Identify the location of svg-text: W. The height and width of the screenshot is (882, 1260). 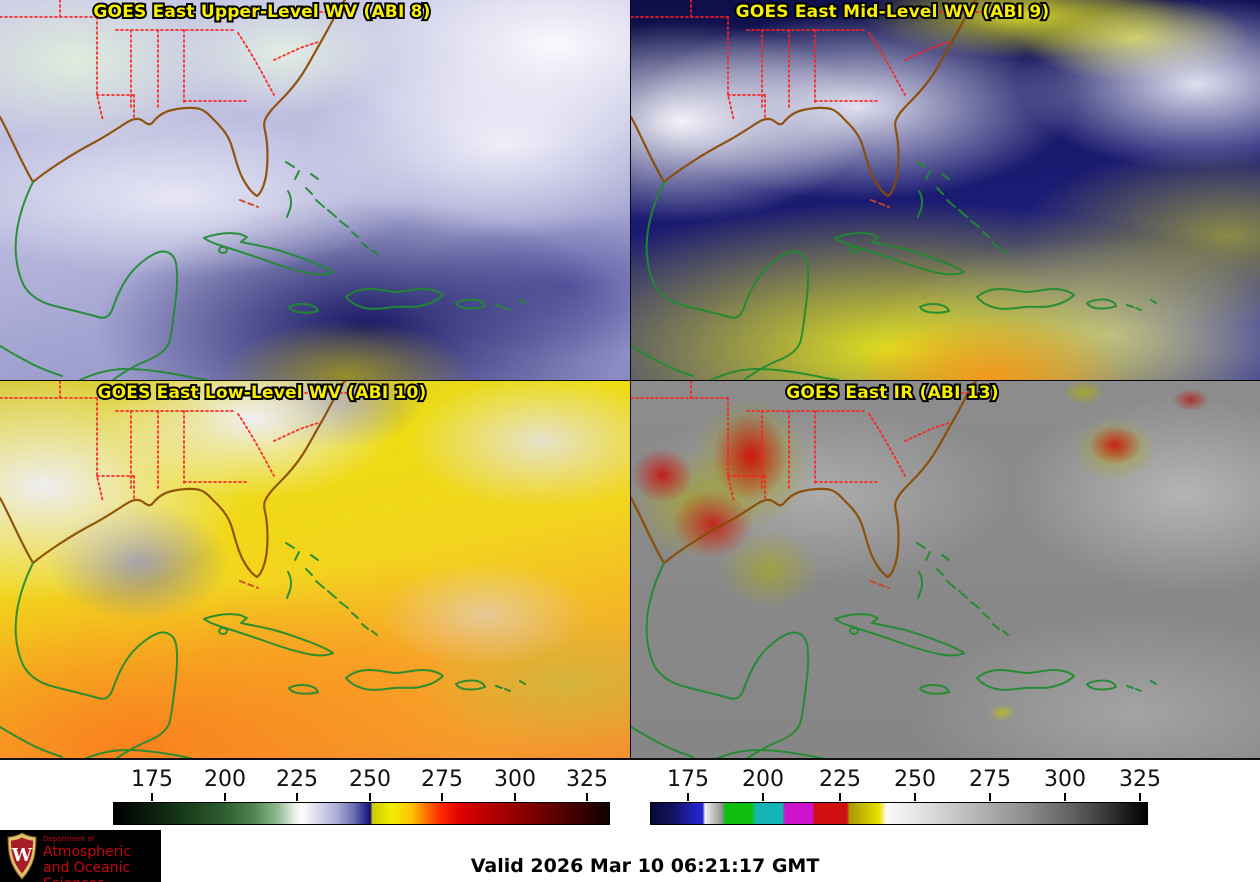
(22, 855).